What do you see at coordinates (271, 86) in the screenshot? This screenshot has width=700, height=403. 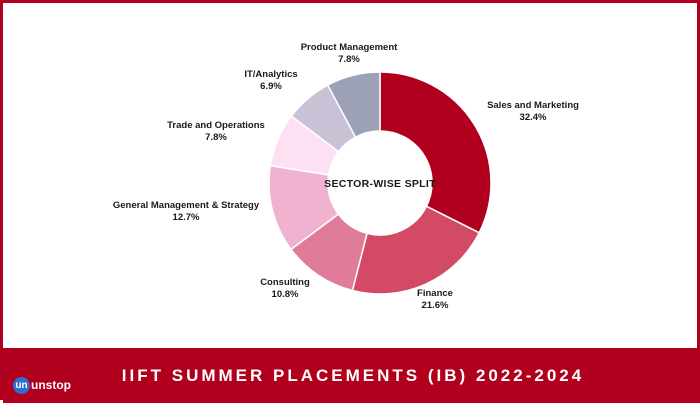 I see `slice-value-label: 6.9%` at bounding box center [271, 86].